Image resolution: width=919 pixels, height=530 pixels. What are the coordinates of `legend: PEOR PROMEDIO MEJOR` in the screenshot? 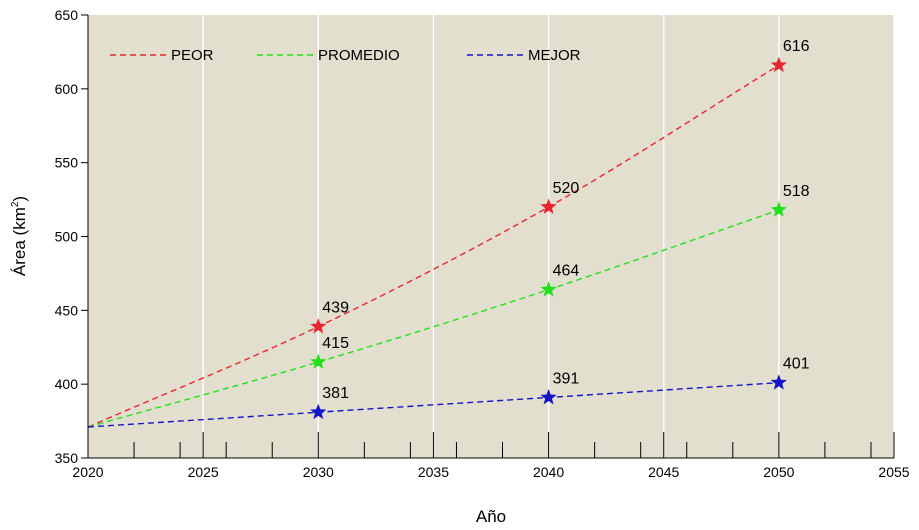 It's located at (345, 55).